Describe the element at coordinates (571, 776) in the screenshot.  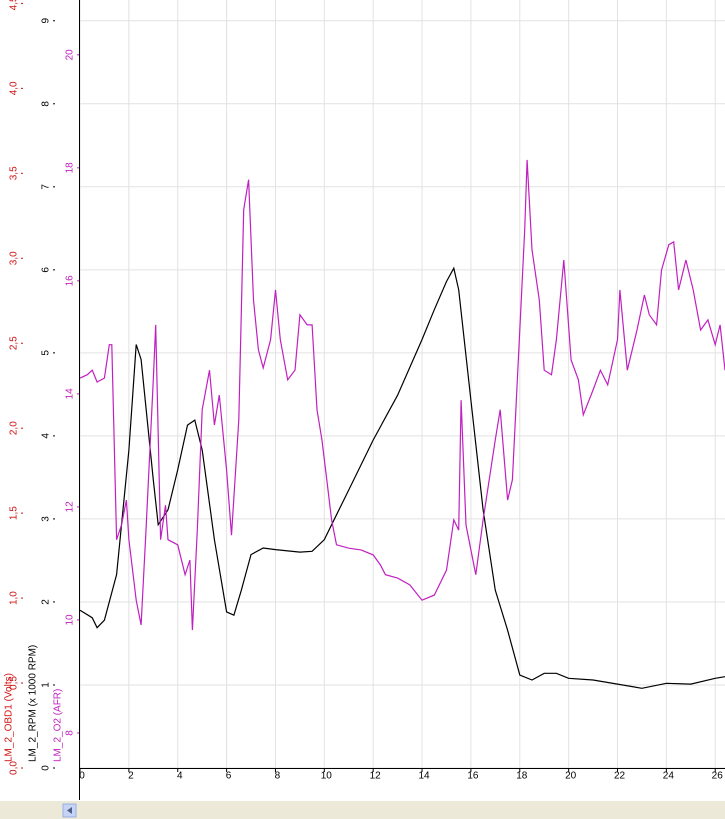
I see `x-tick-label: 20` at that location.